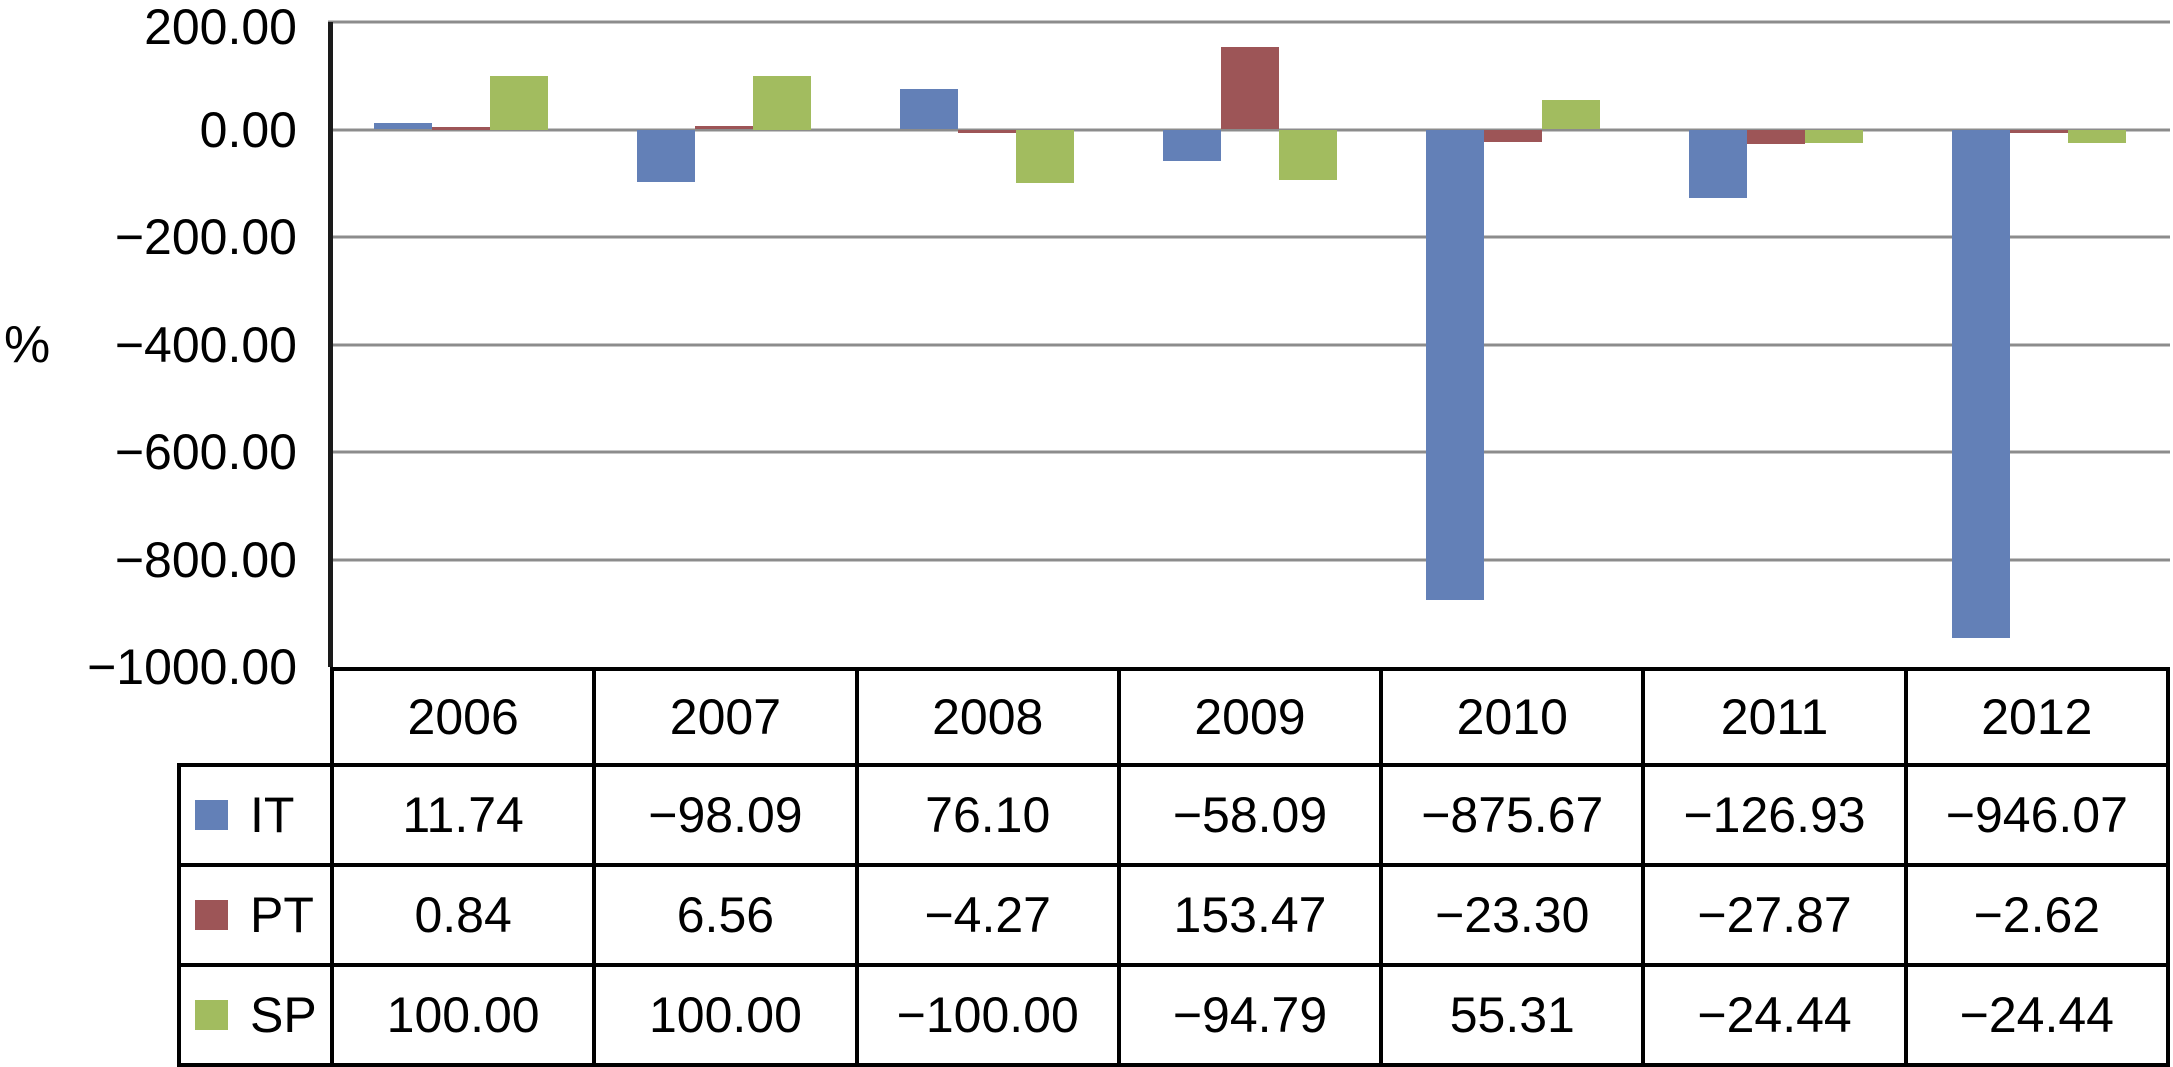 The width and height of the screenshot is (2173, 1067). I want to click on y-axis-tick-label: 0.00, so click(248, 129).